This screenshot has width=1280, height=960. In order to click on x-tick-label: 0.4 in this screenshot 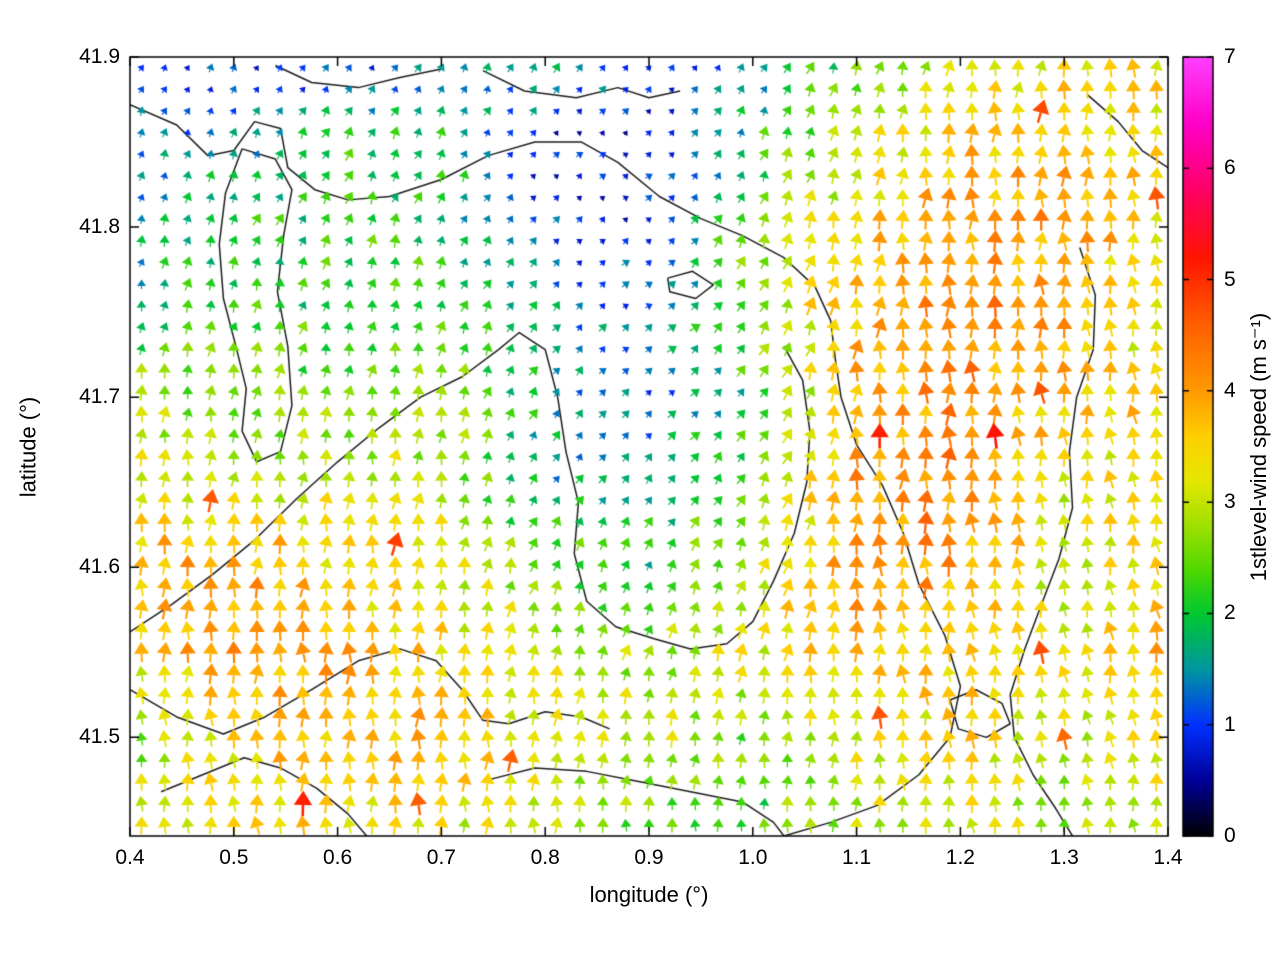, I will do `click(130, 857)`.